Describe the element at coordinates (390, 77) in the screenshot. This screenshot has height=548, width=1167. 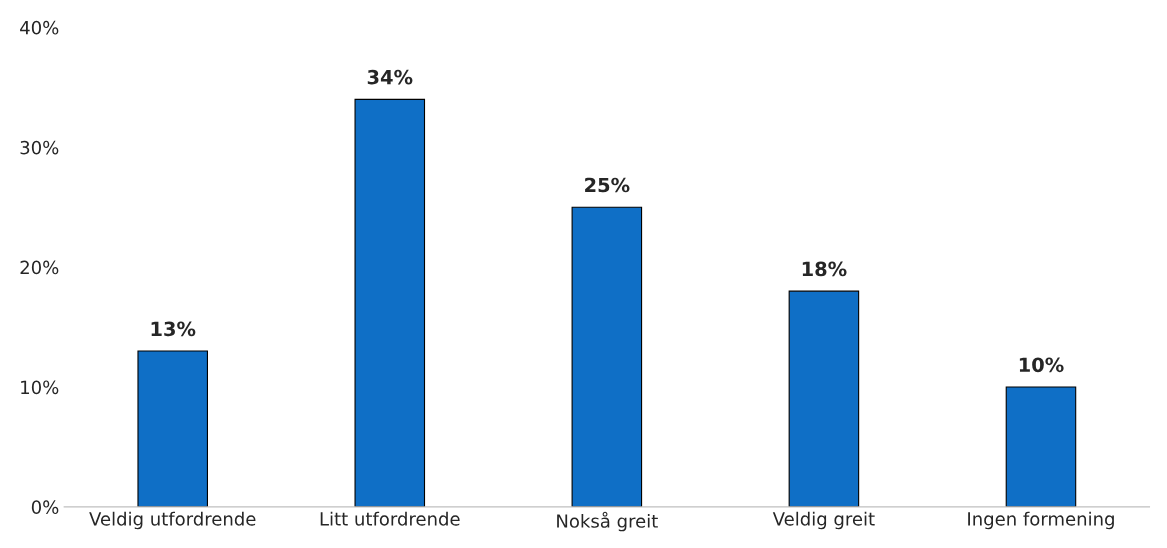
I see `data-label: 34%` at that location.